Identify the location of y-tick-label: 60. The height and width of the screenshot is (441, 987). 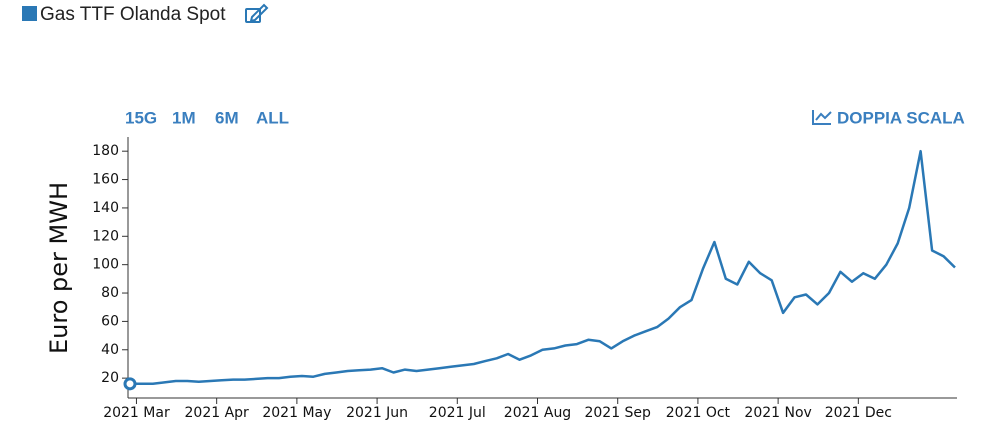
(110, 321).